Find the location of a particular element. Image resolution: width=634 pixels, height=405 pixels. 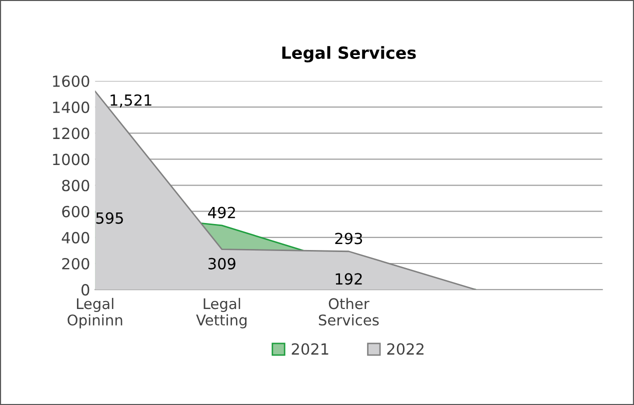

data-label: 309 is located at coordinates (222, 264).